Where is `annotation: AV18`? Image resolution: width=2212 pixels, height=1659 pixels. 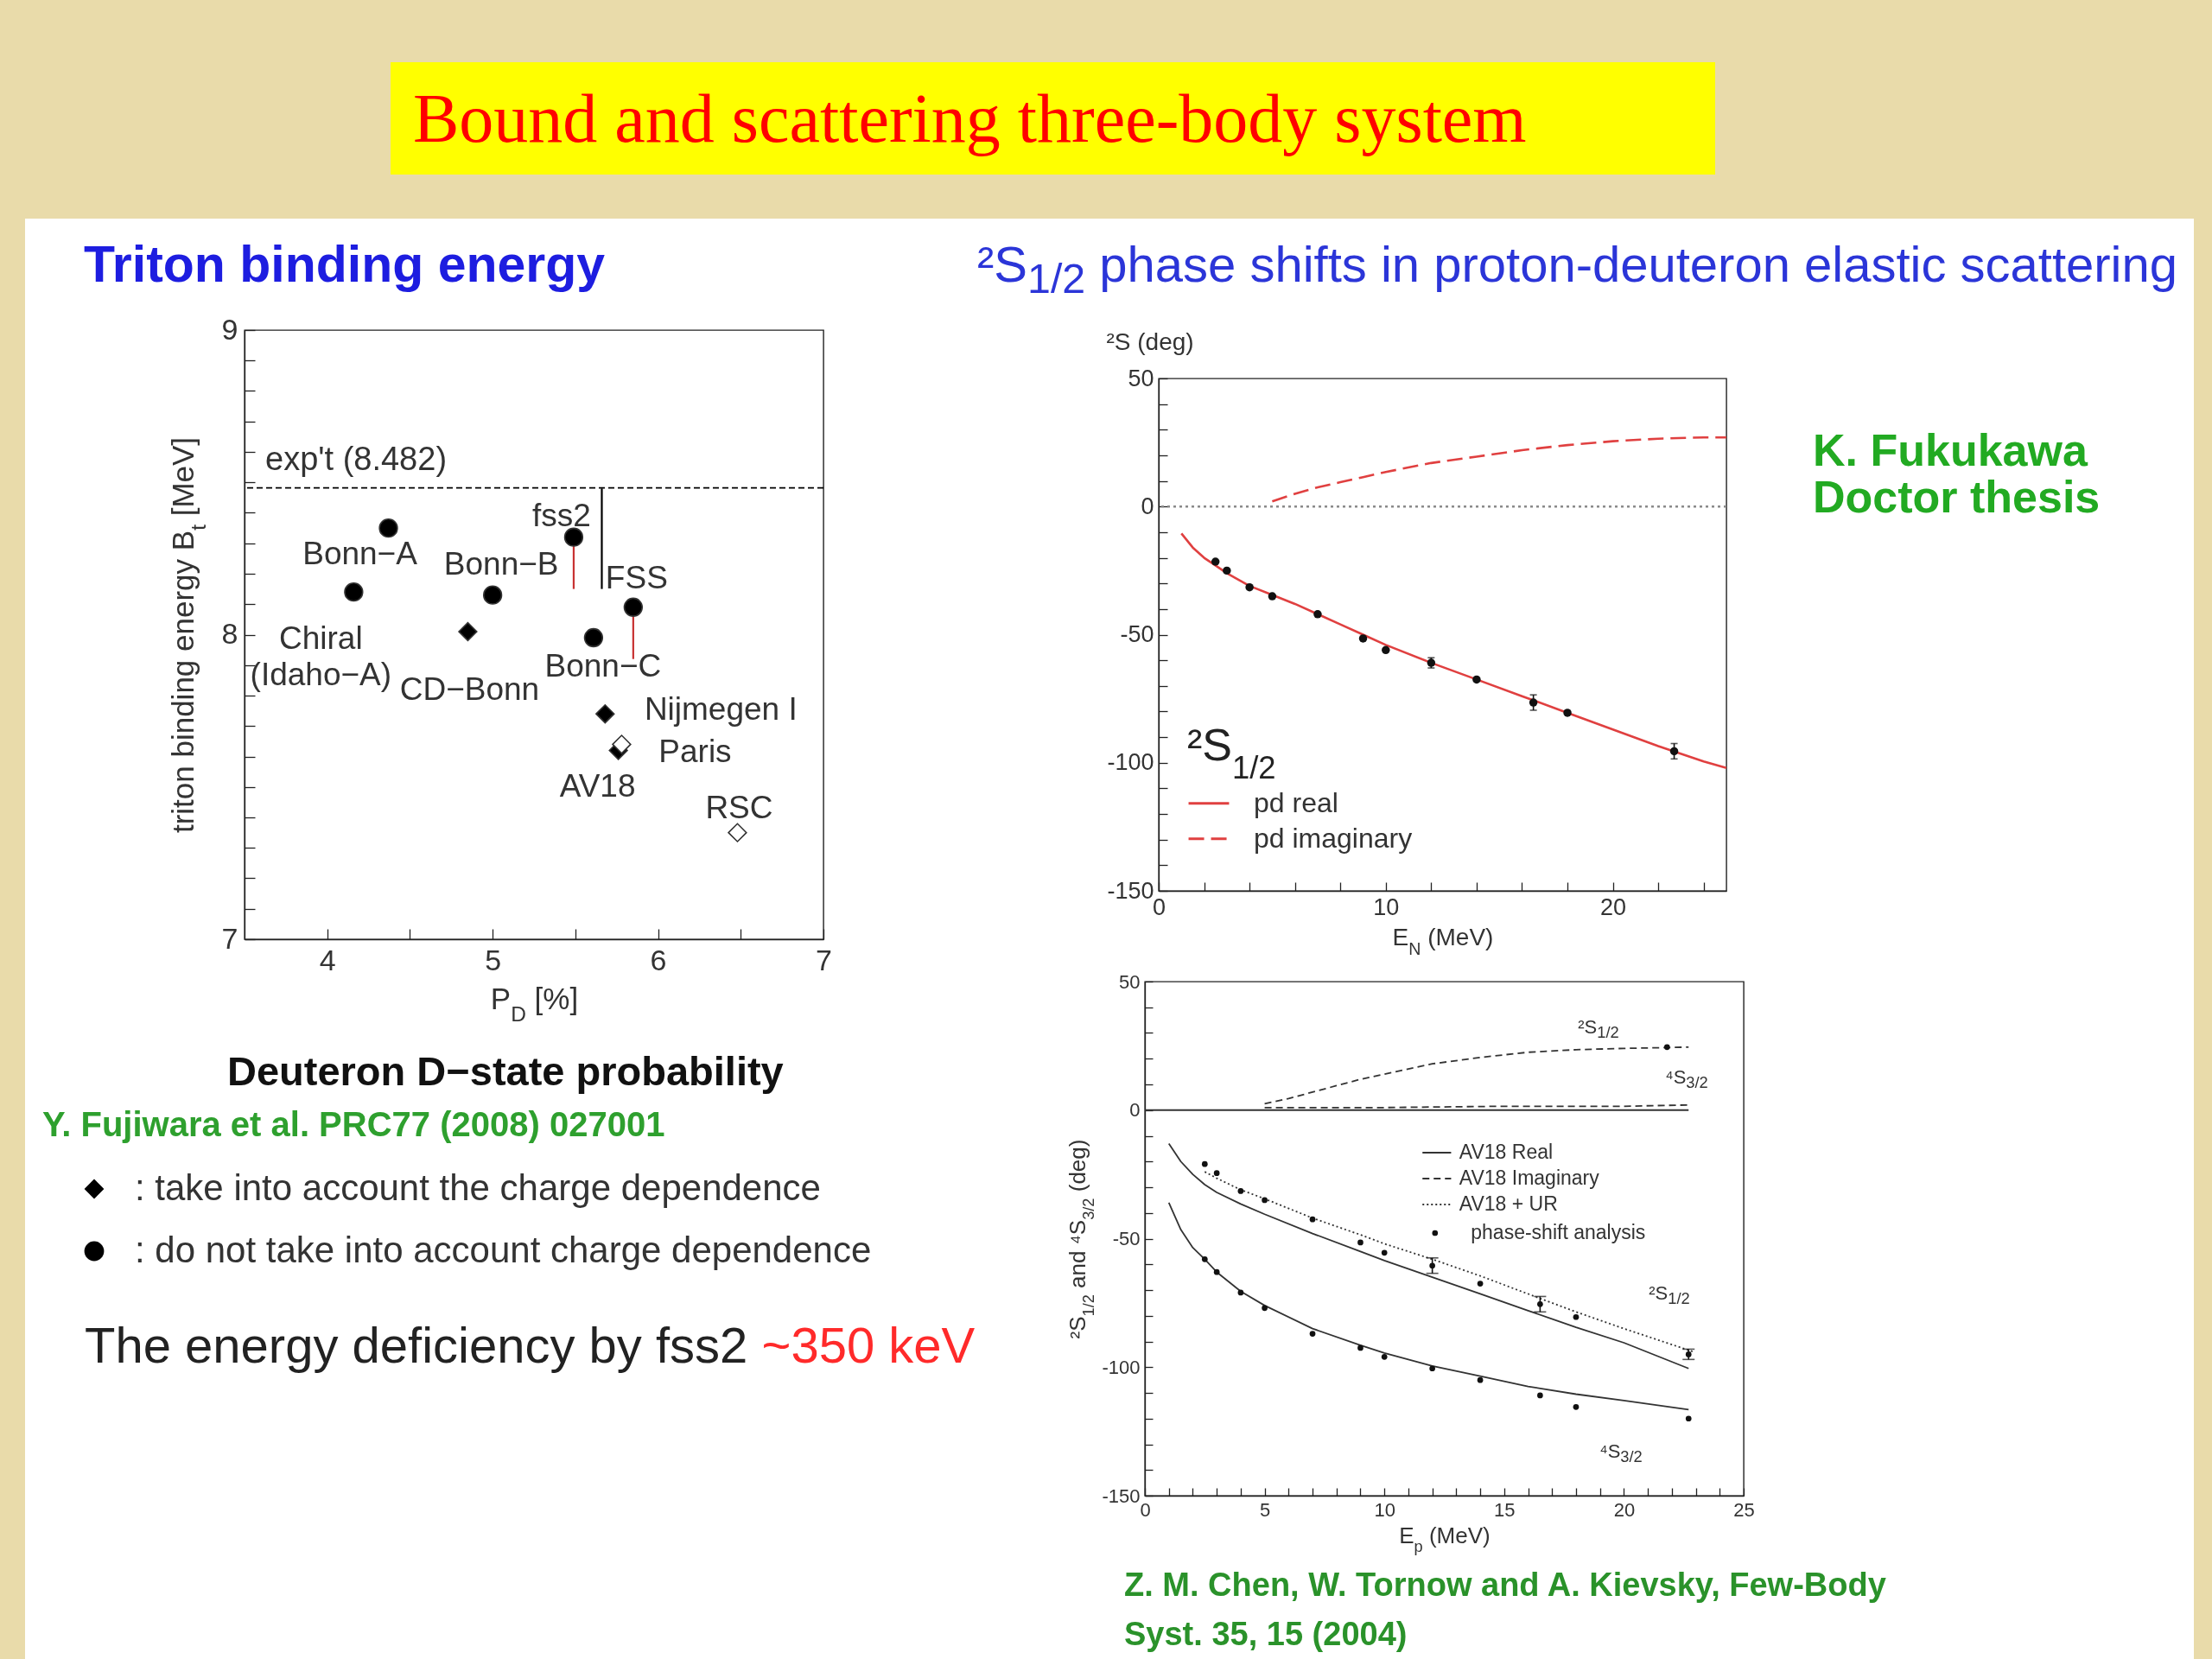
annotation: AV18 is located at coordinates (597, 786).